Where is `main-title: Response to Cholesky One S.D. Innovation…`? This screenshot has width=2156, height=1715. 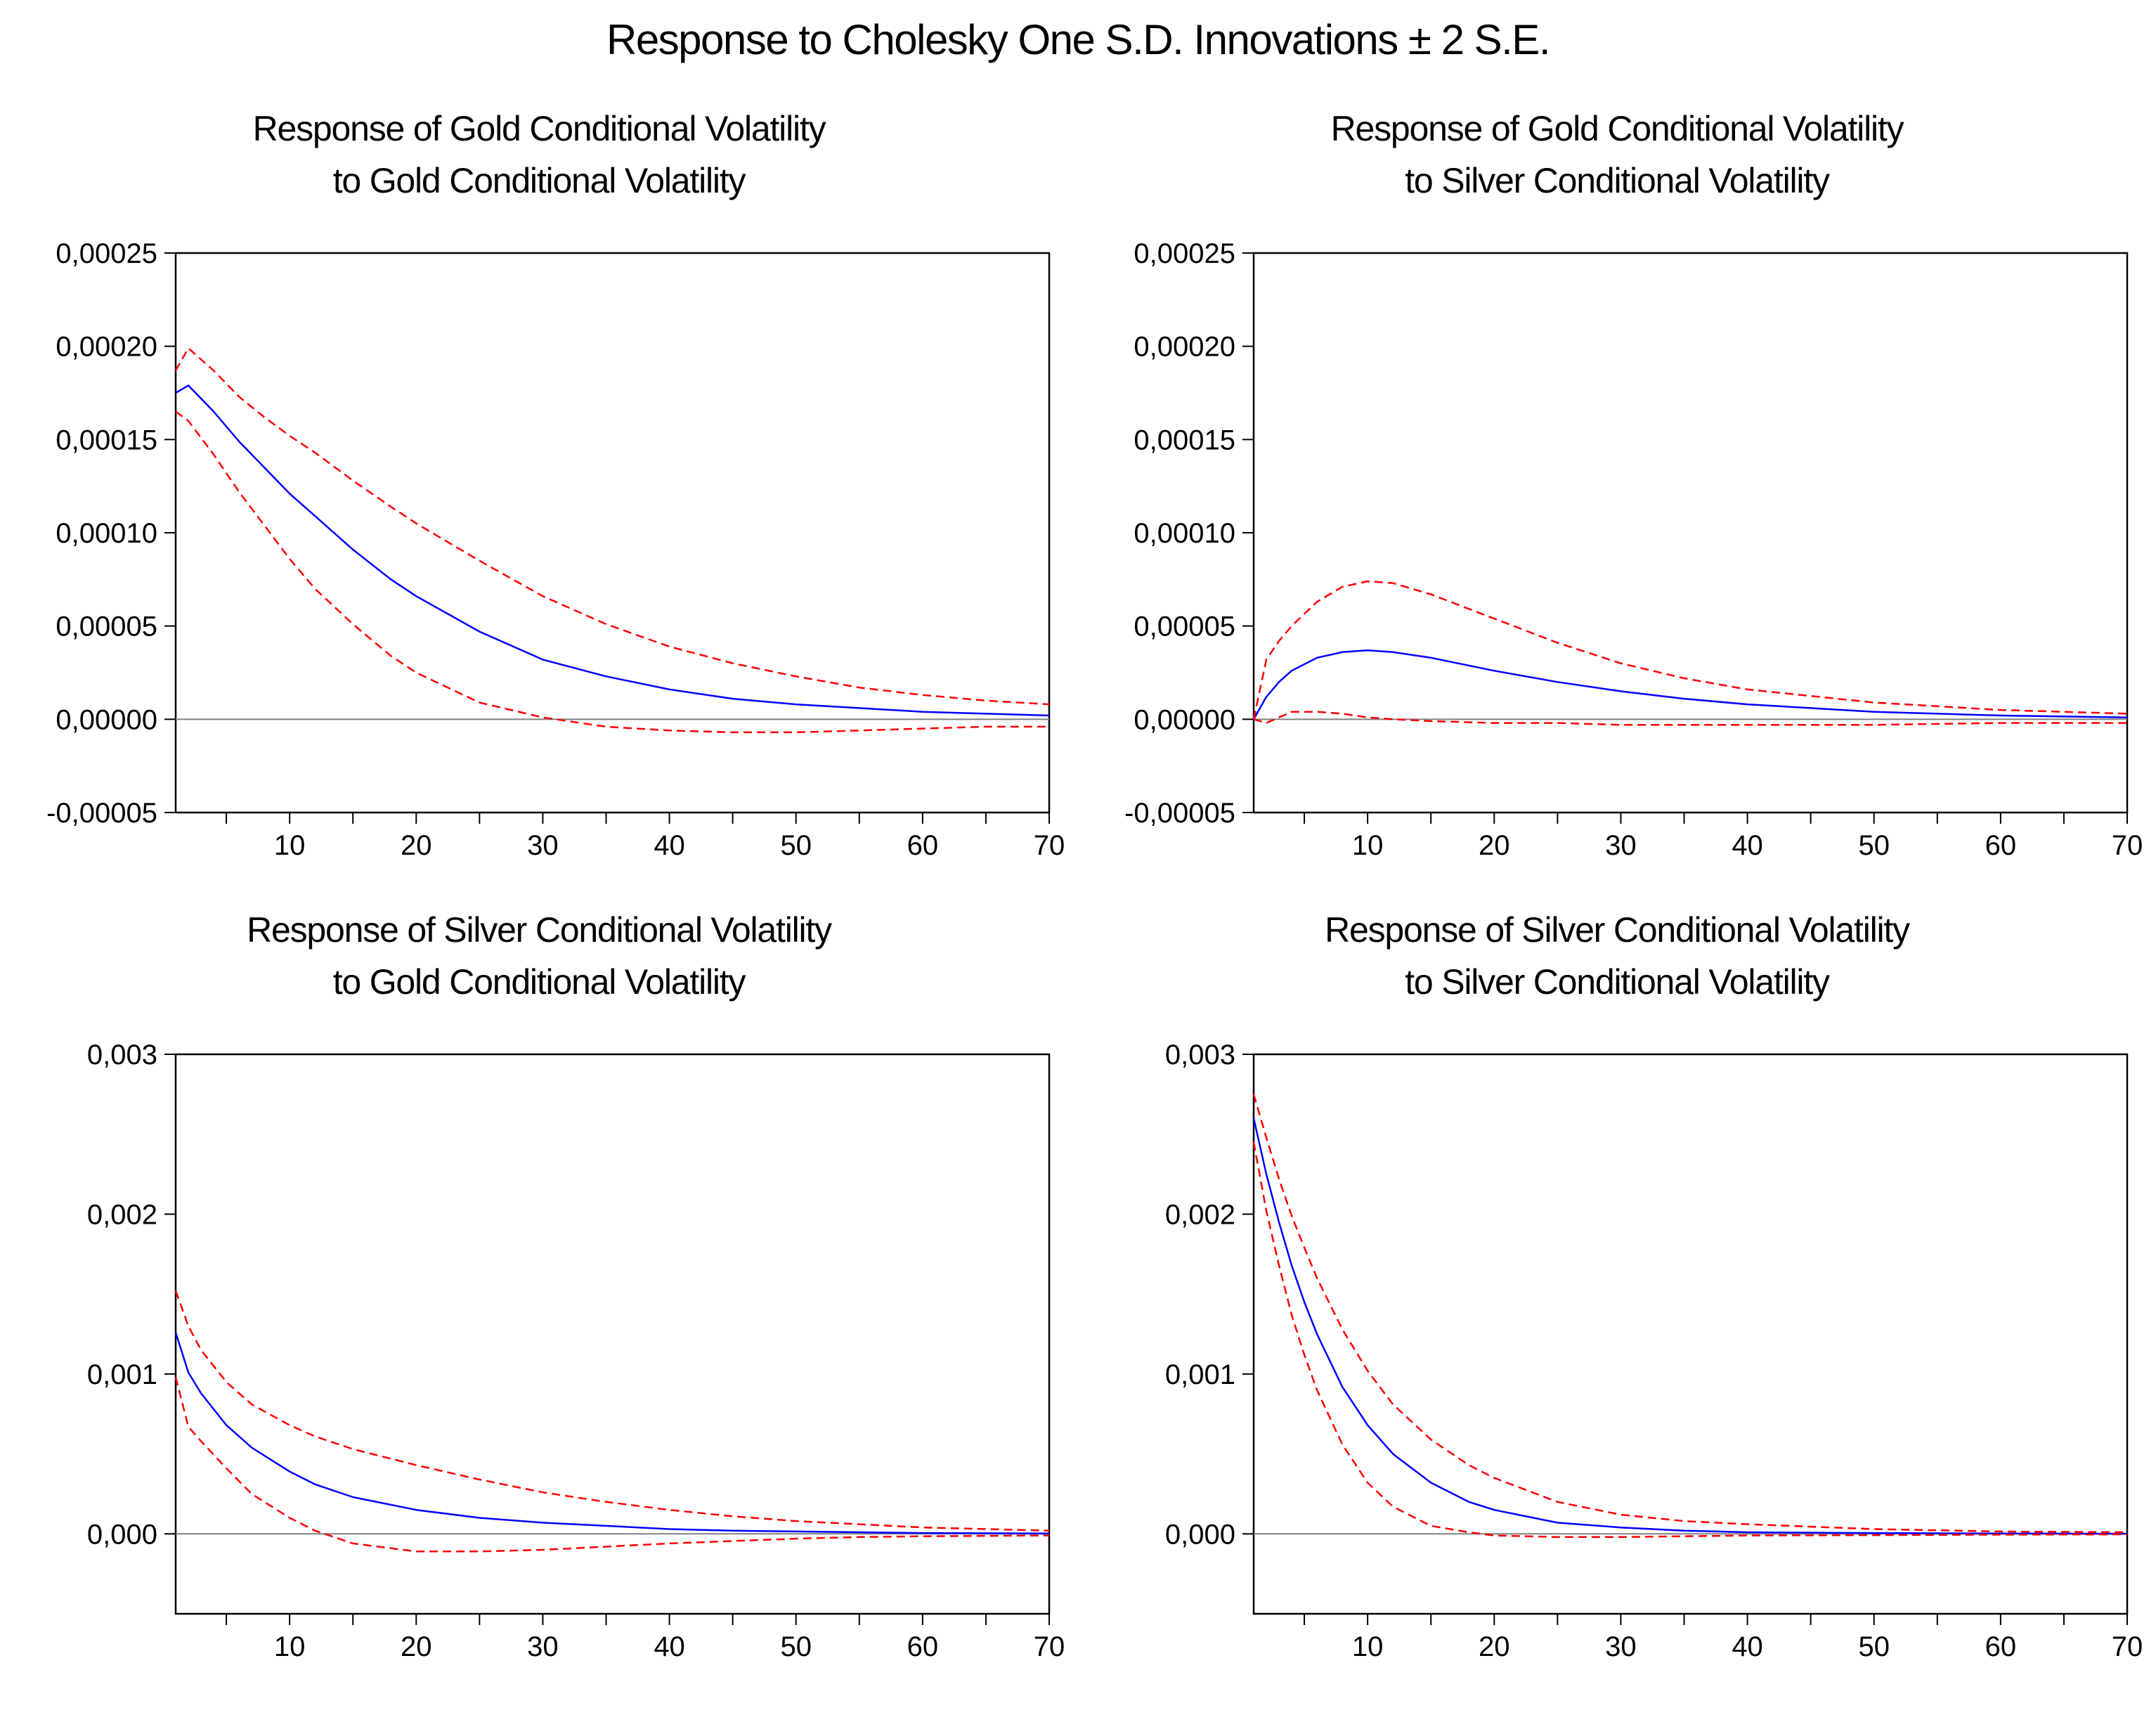 main-title: Response to Cholesky One S.D. Innovation… is located at coordinates (1078, 39).